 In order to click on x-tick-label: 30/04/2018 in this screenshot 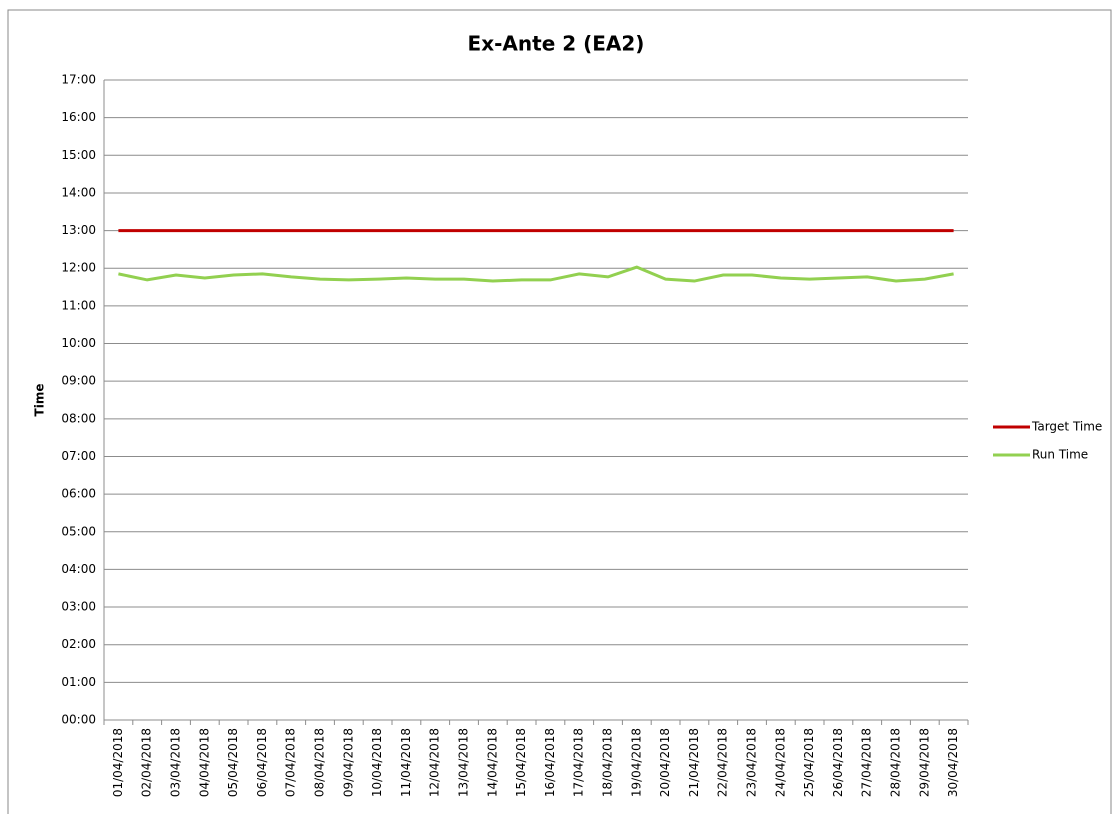, I will do `click(953, 762)`.